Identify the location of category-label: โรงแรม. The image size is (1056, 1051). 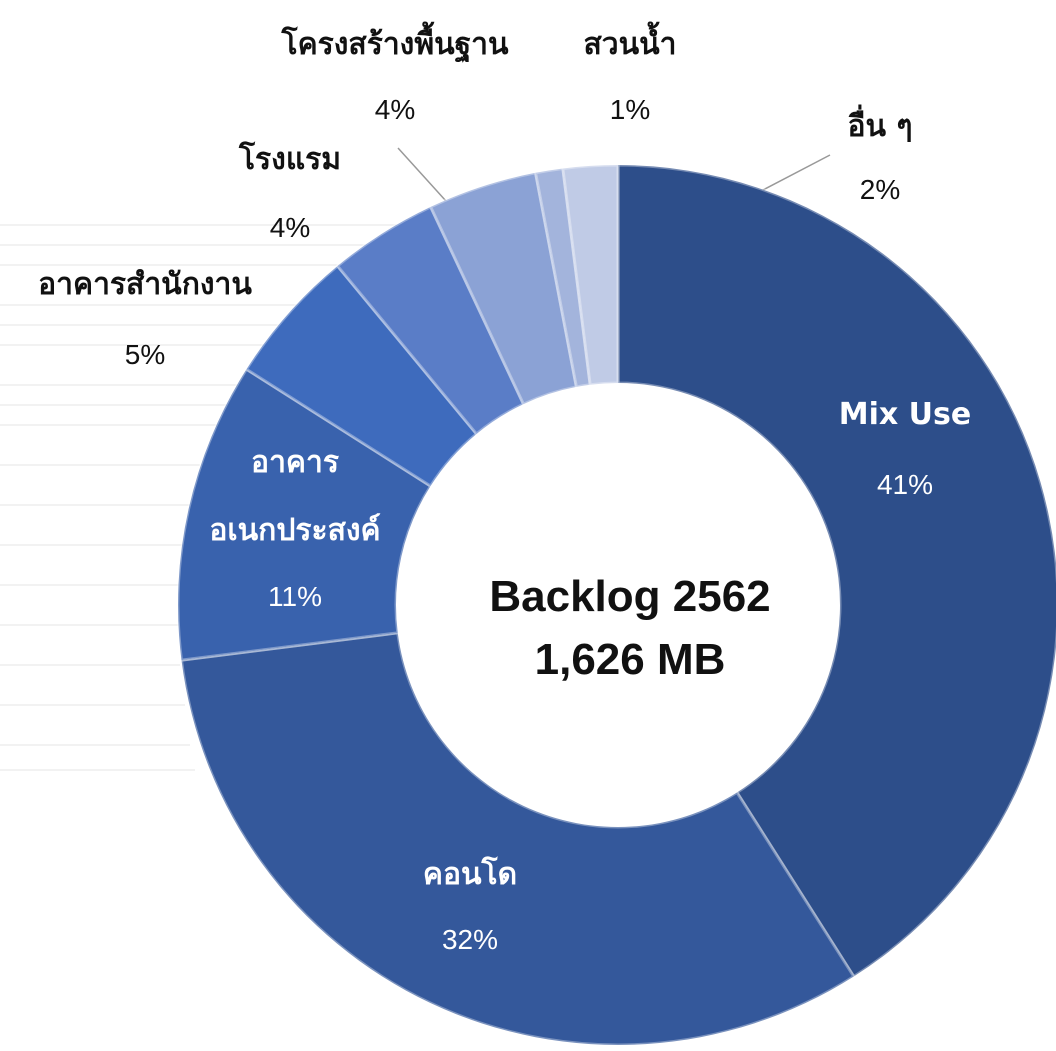
(290, 159).